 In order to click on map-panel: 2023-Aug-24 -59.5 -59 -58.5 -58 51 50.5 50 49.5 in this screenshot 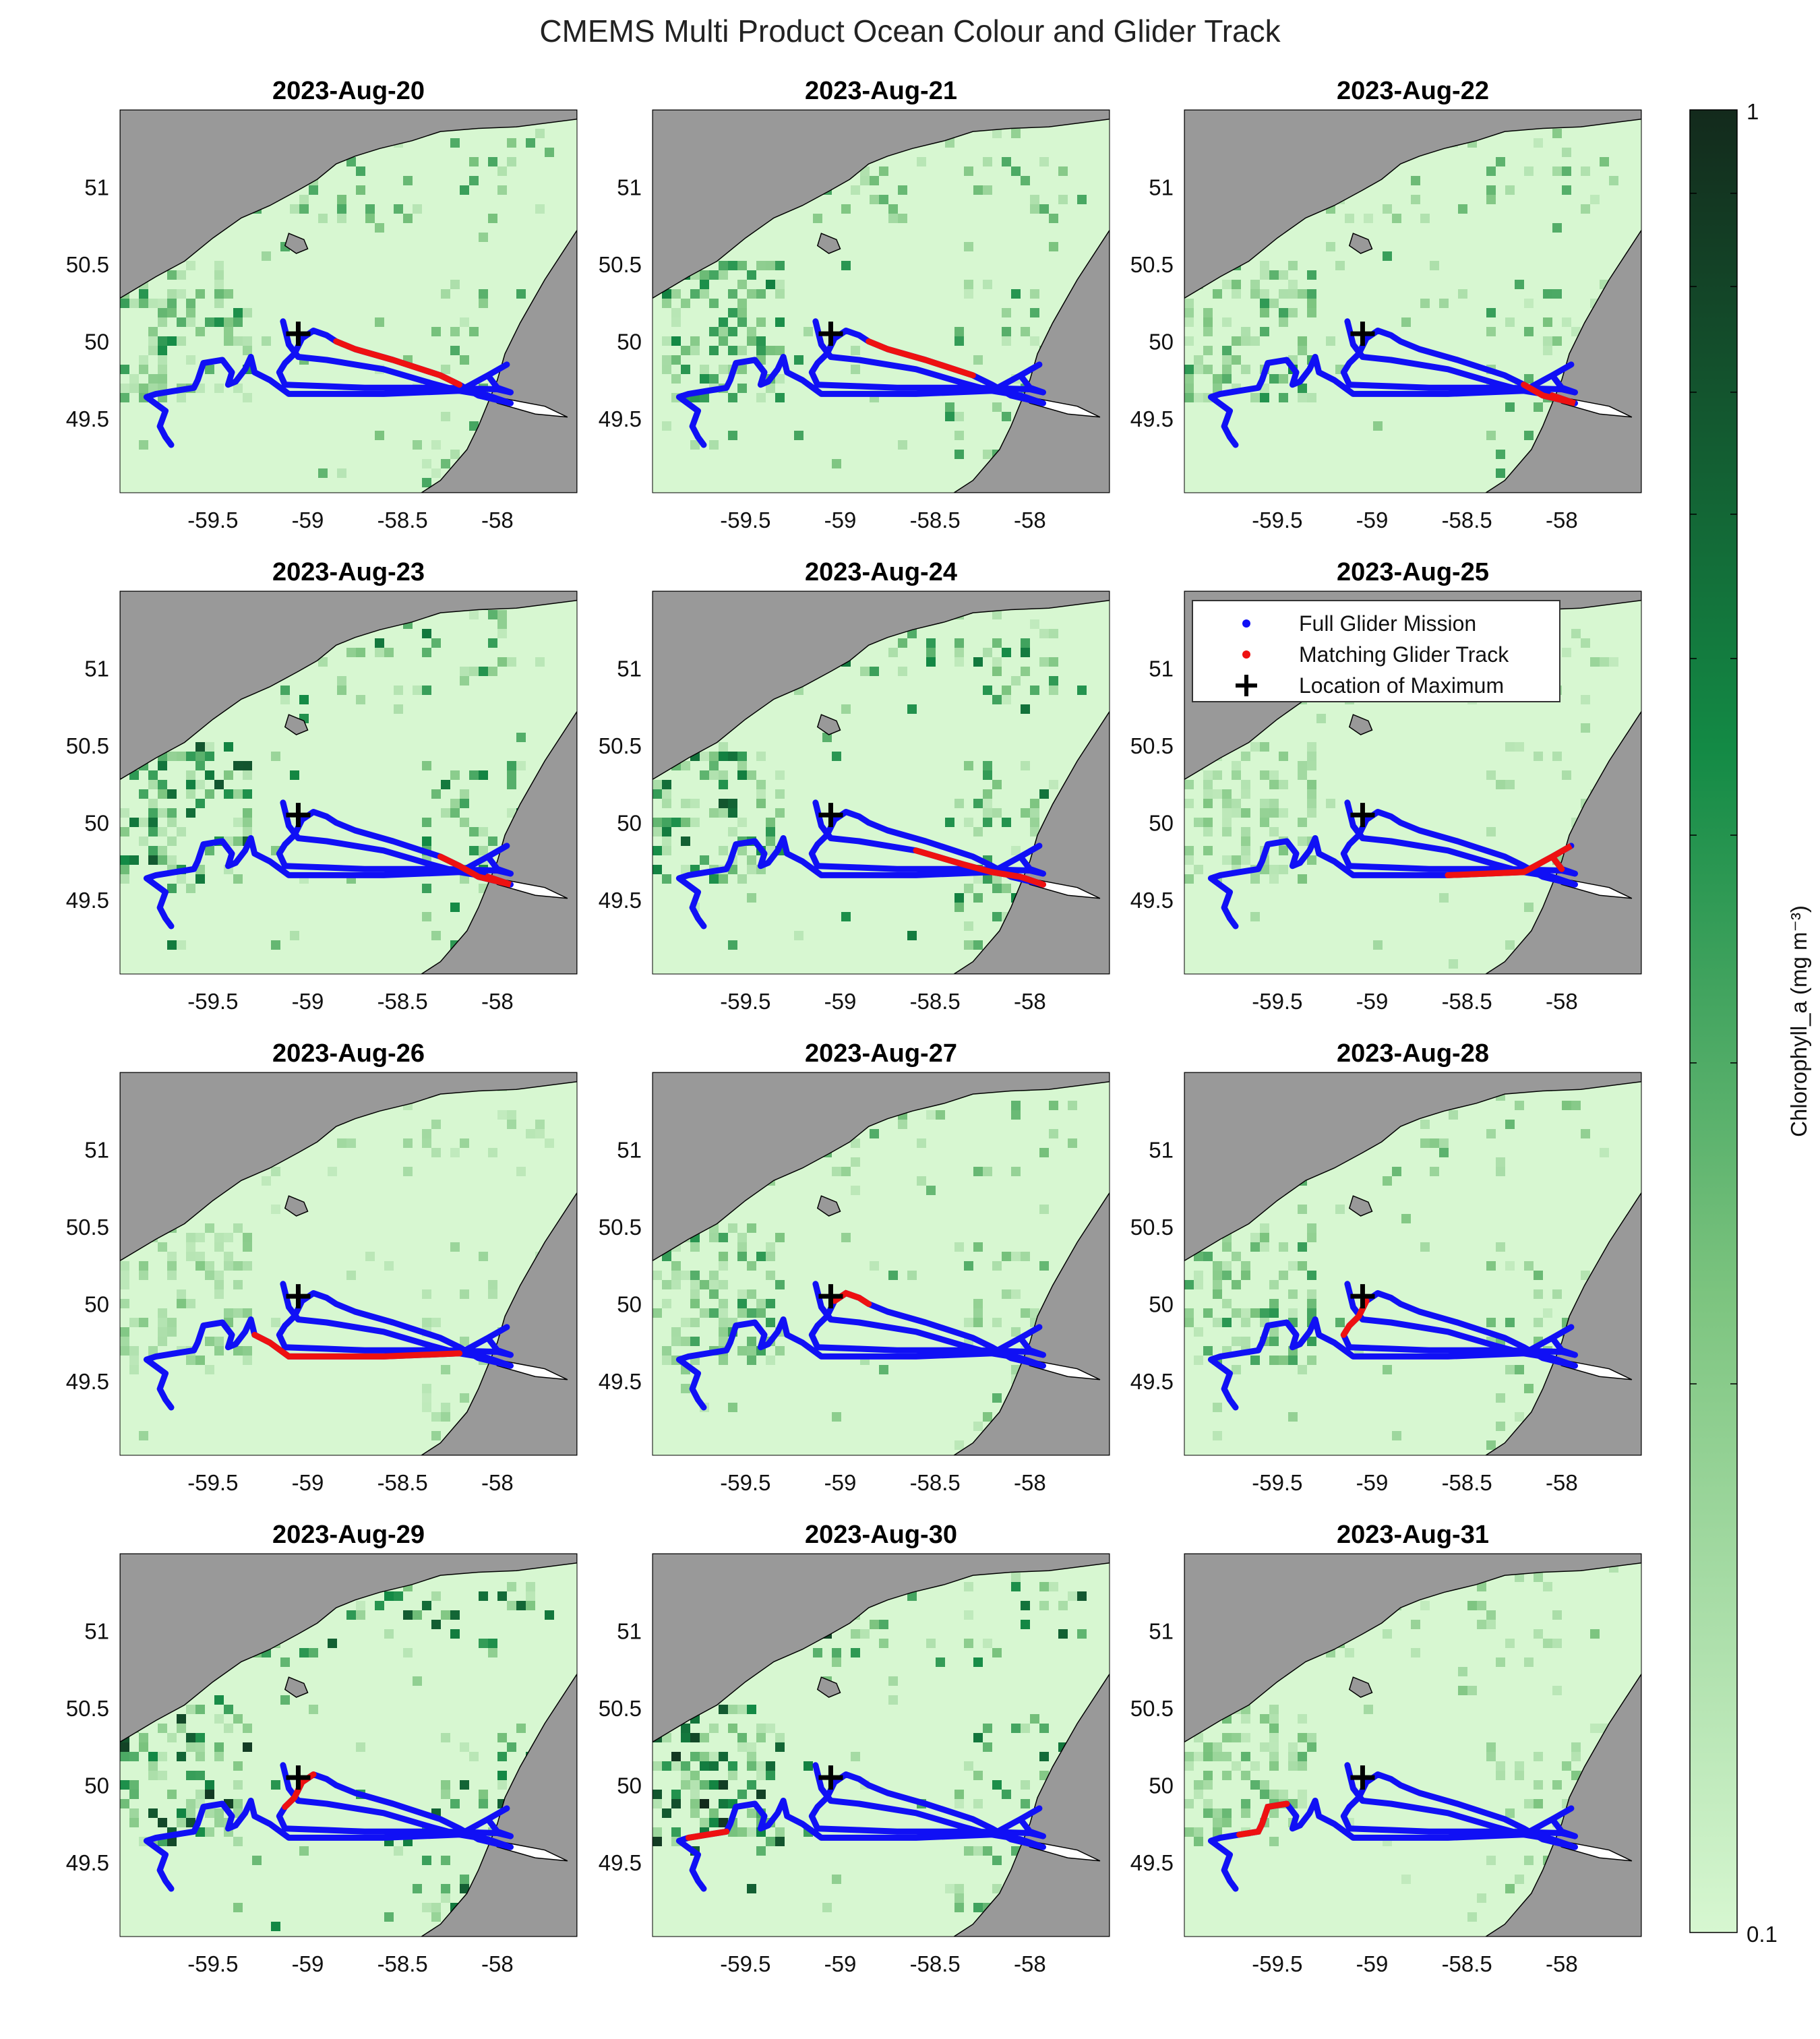, I will do `click(854, 786)`.